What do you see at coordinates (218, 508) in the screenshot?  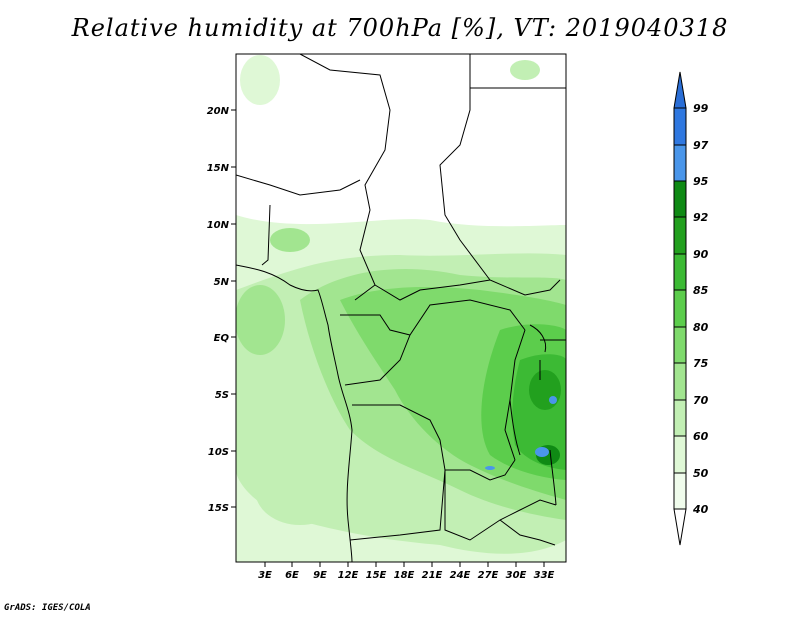 I see `lat-label: 15S` at bounding box center [218, 508].